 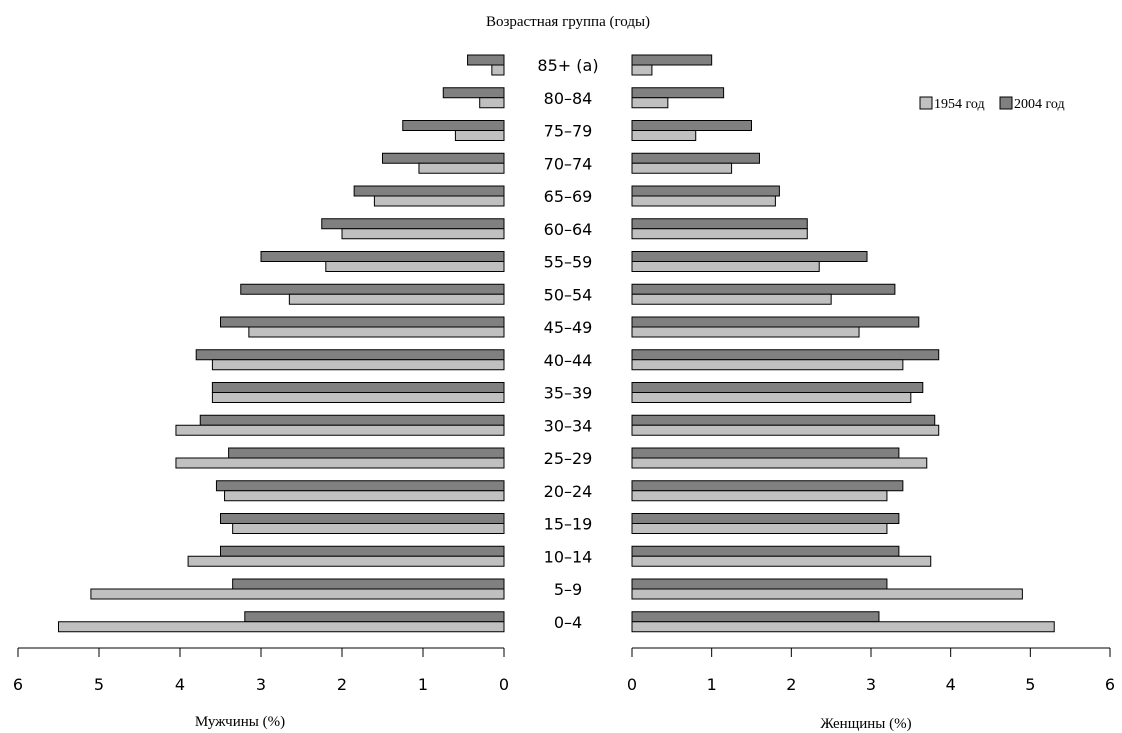 I want to click on age-label: 20–24, so click(x=568, y=491).